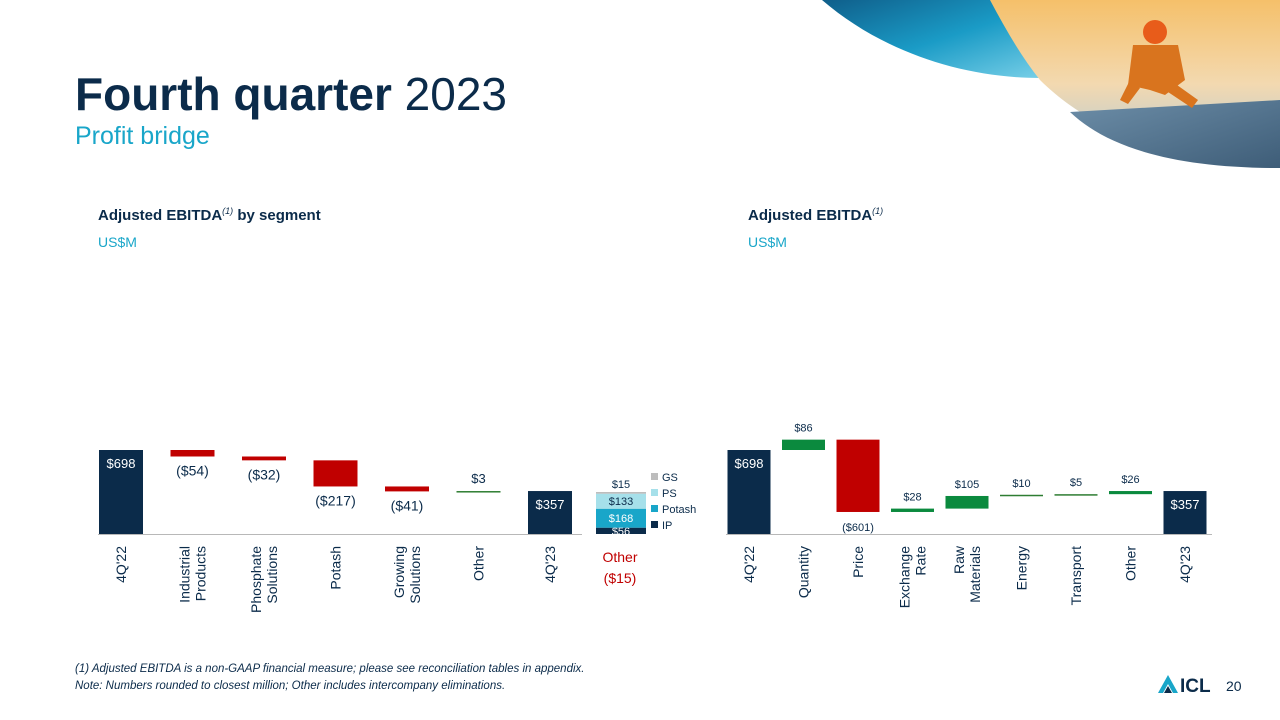 The height and width of the screenshot is (720, 1280). I want to click on category-label-1-1-line: Quantity, so click(804, 572).